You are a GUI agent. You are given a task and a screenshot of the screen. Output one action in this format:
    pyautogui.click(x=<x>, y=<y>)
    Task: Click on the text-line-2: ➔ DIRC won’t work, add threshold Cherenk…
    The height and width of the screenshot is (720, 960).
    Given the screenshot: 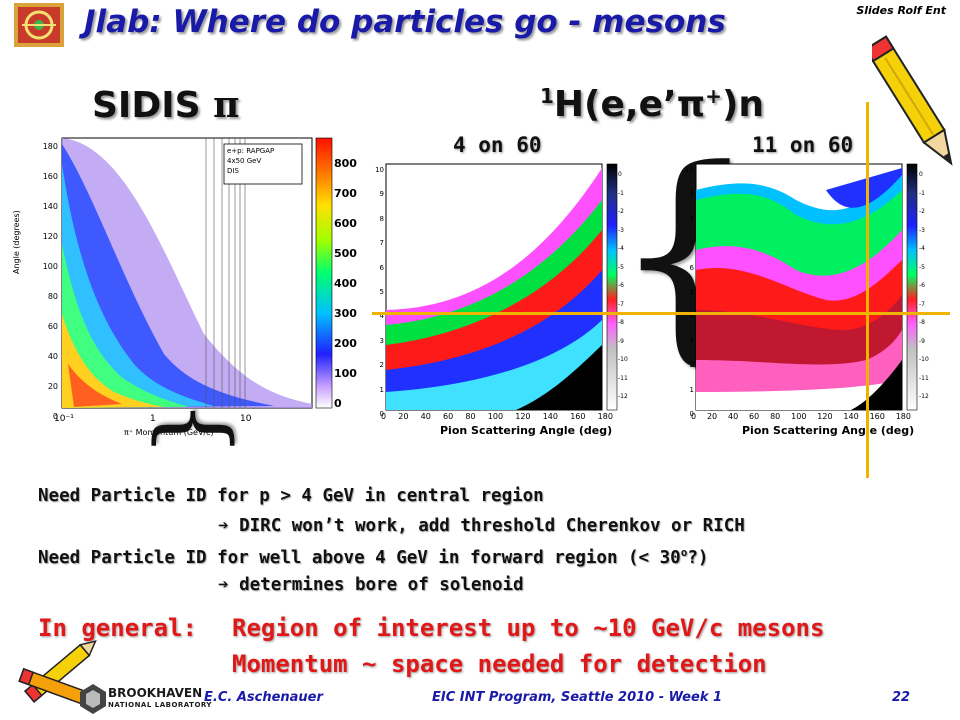 What is the action you would take?
    pyautogui.click(x=481, y=526)
    